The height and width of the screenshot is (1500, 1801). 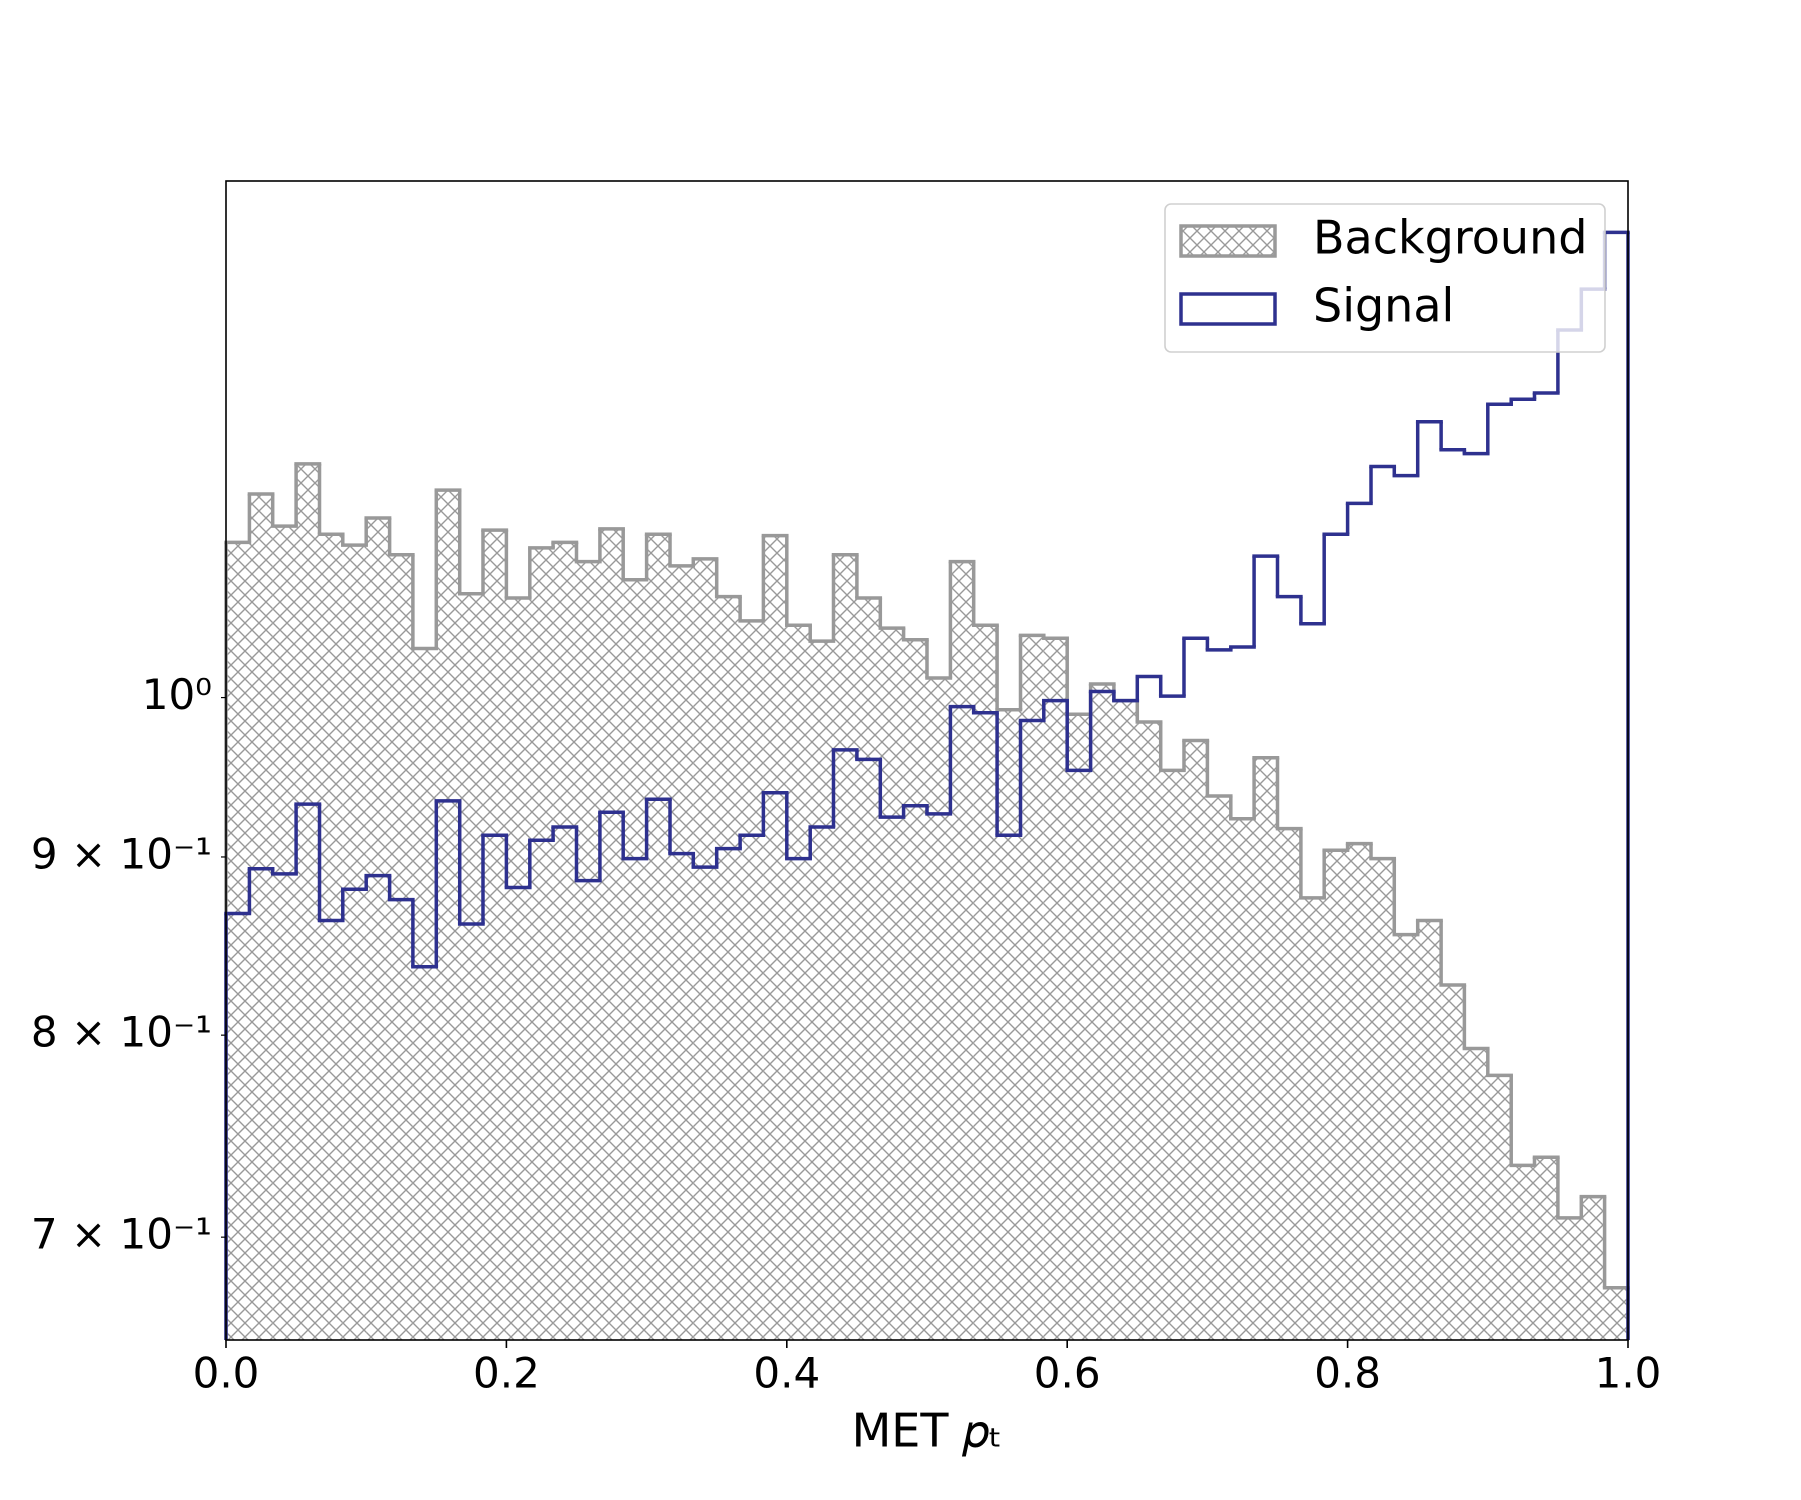 I want to click on x-tick-label: 0.0, so click(x=226, y=1373).